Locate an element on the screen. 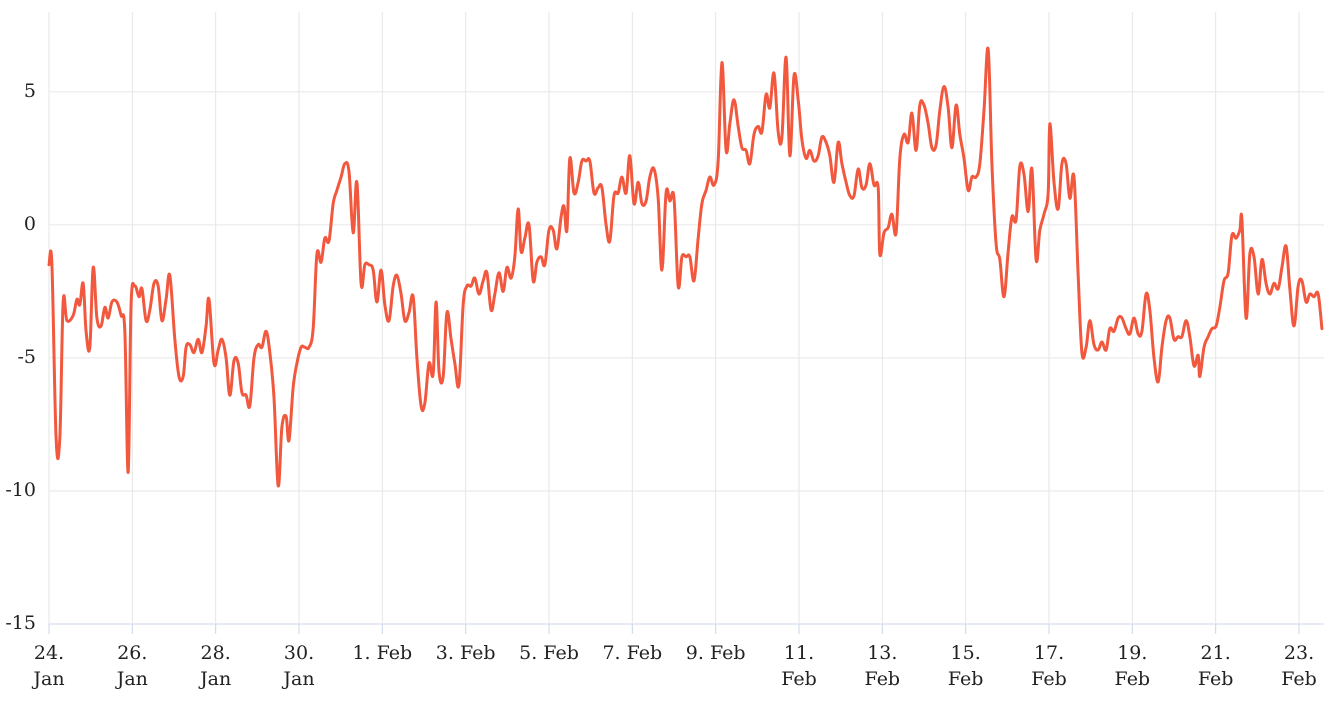  x-tick-label: 7. Feb is located at coordinates (632, 653).